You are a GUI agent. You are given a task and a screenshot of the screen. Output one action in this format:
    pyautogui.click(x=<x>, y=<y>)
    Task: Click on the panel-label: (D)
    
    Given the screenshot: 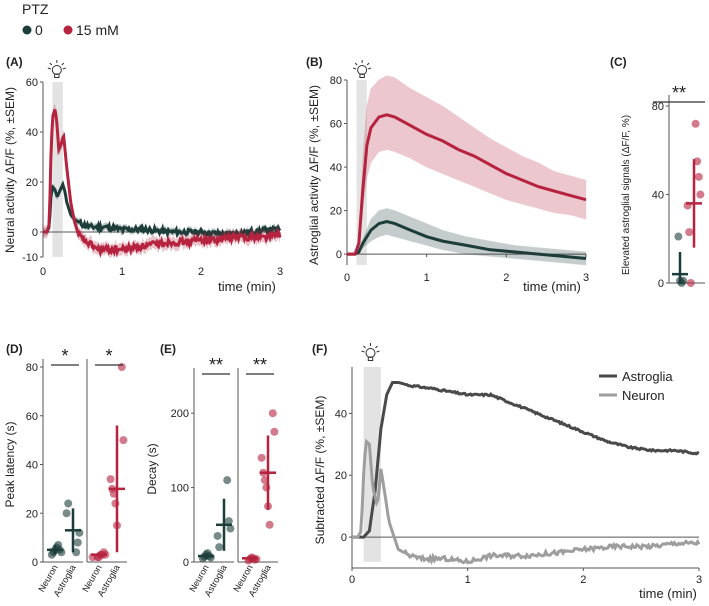 What is the action you would take?
    pyautogui.click(x=14, y=349)
    